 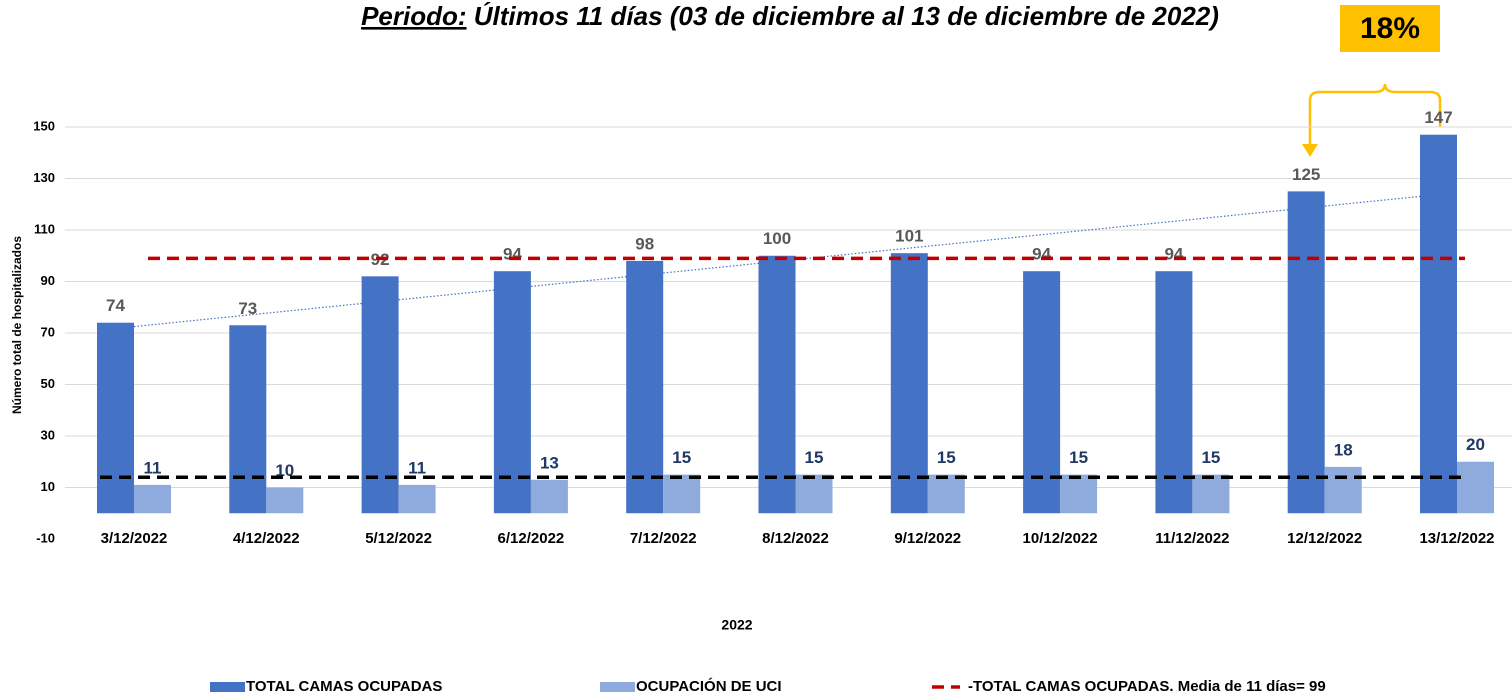 What do you see at coordinates (48, 383) in the screenshot?
I see `y-tick-label: 50` at bounding box center [48, 383].